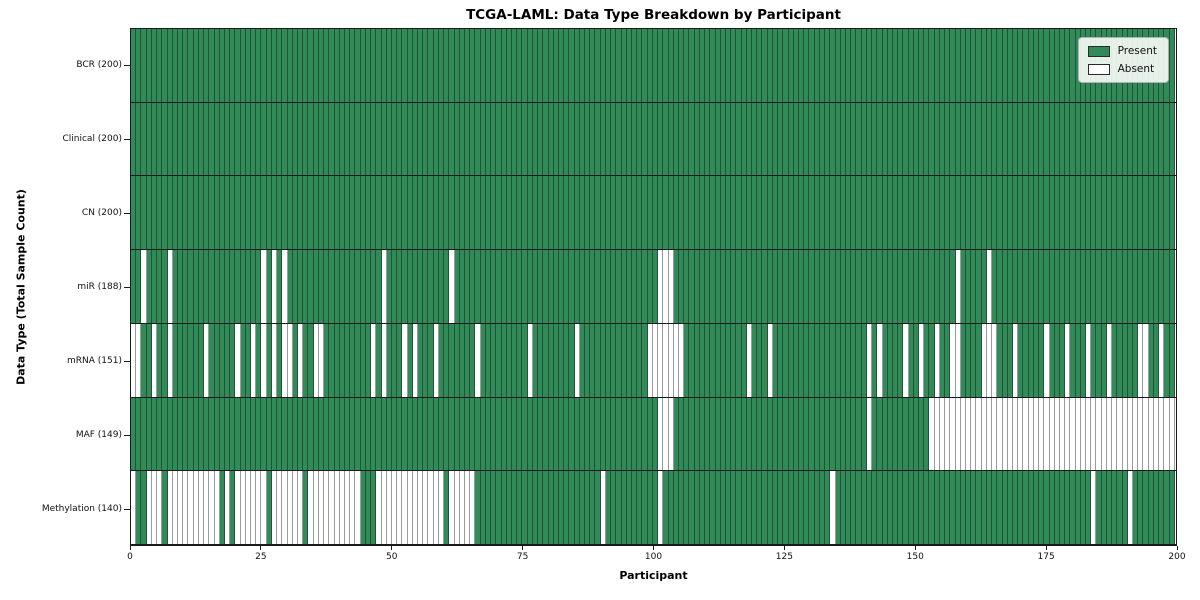 The width and height of the screenshot is (1200, 600). Describe the element at coordinates (127, 213) in the screenshot. I see `y-tick-mark` at that location.